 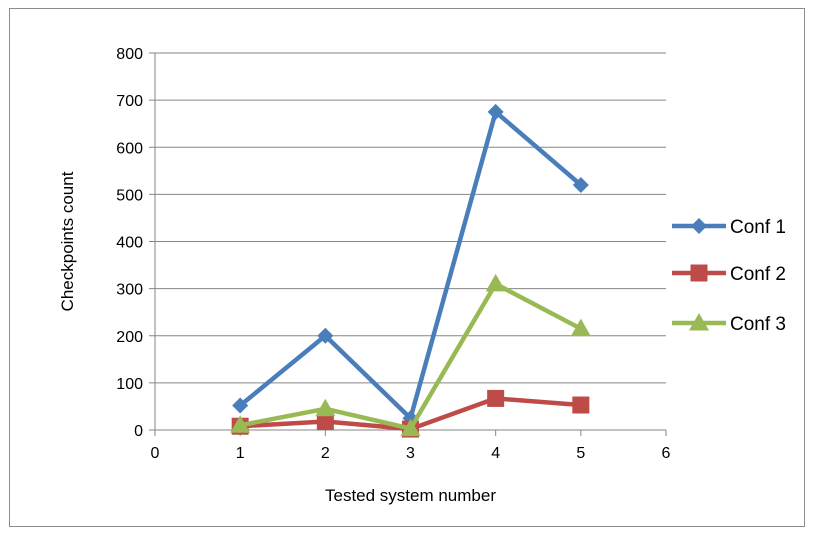 What do you see at coordinates (129, 337) in the screenshot?
I see `y-tick-label: 200` at bounding box center [129, 337].